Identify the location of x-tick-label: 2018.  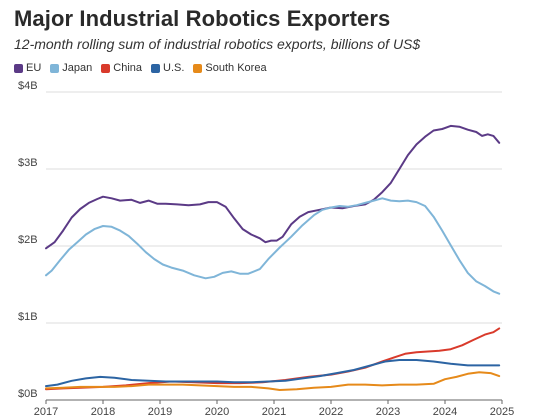
(103, 412).